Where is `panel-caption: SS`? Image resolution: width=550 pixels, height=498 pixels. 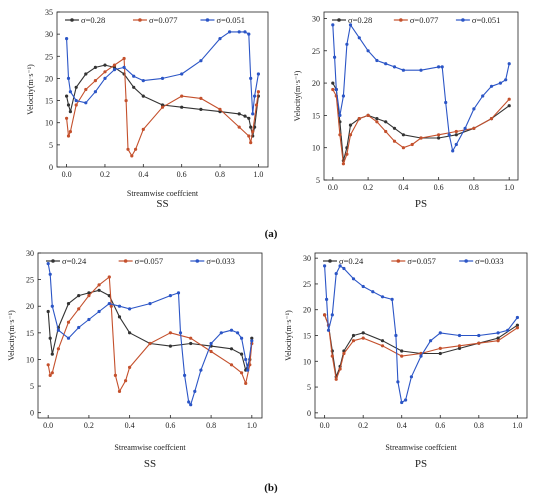
panel-caption: SS is located at coordinates (150, 464).